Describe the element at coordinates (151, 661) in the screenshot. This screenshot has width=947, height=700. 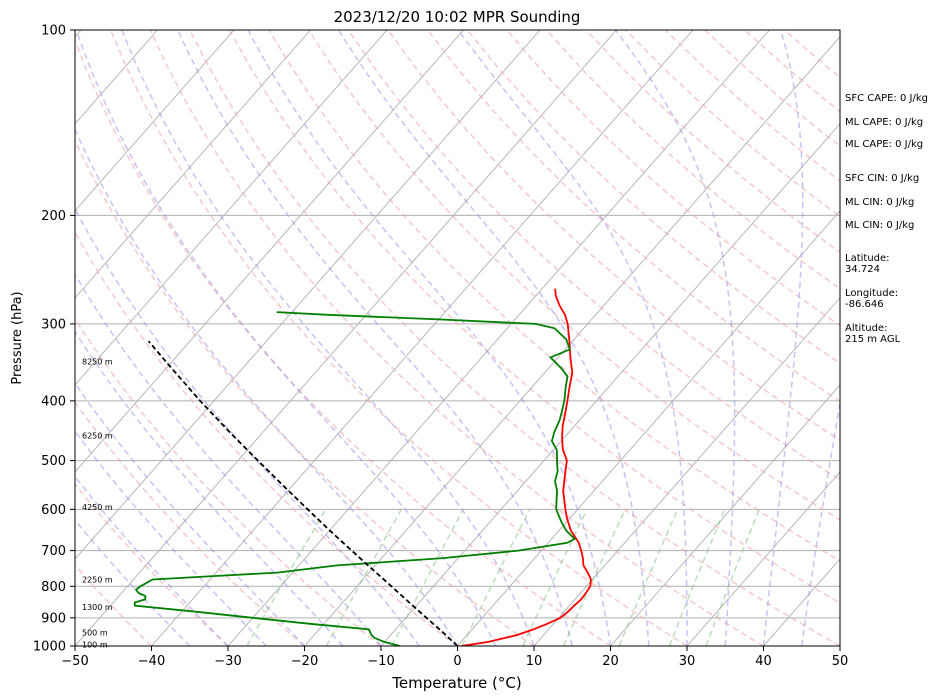
I see `x-tick-label: −40` at that location.